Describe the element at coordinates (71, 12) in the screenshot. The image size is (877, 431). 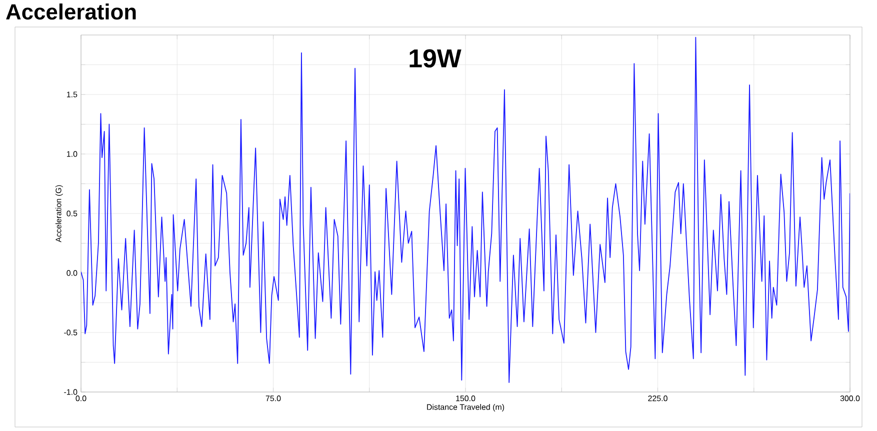
I see `chart-title: Acceleration` at that location.